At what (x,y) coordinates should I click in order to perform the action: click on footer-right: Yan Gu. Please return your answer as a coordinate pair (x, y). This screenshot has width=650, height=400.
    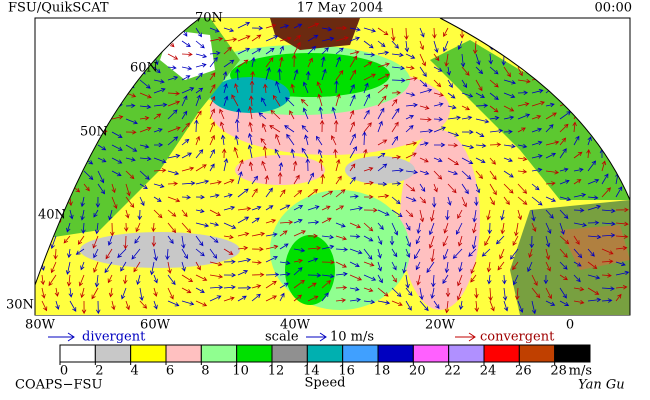
    Looking at the image, I should click on (601, 385).